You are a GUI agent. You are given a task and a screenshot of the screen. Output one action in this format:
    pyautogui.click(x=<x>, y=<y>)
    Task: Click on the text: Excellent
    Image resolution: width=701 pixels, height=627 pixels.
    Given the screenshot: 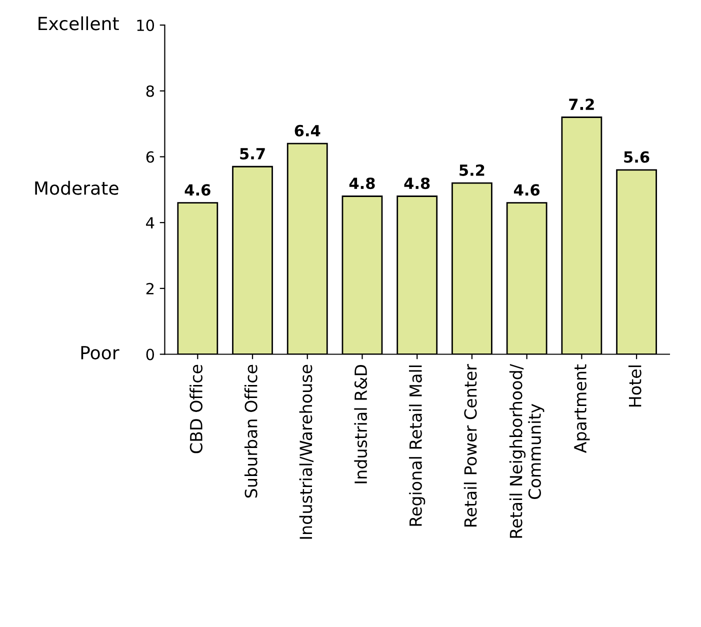 What is the action you would take?
    pyautogui.click(x=78, y=23)
    